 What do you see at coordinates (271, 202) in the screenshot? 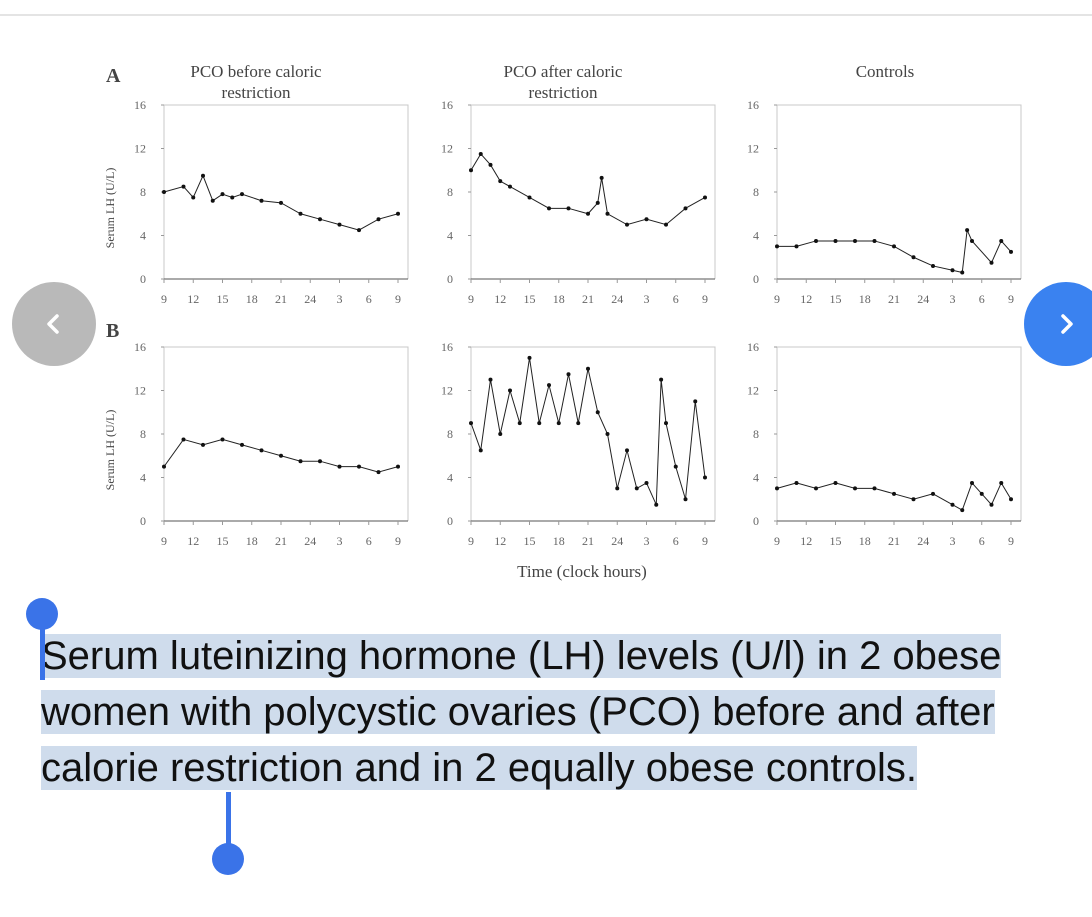
I see `panel-a-pco-before: 0 4 8 12 16 9 12 15 18 21 24 3 6 9` at bounding box center [271, 202].